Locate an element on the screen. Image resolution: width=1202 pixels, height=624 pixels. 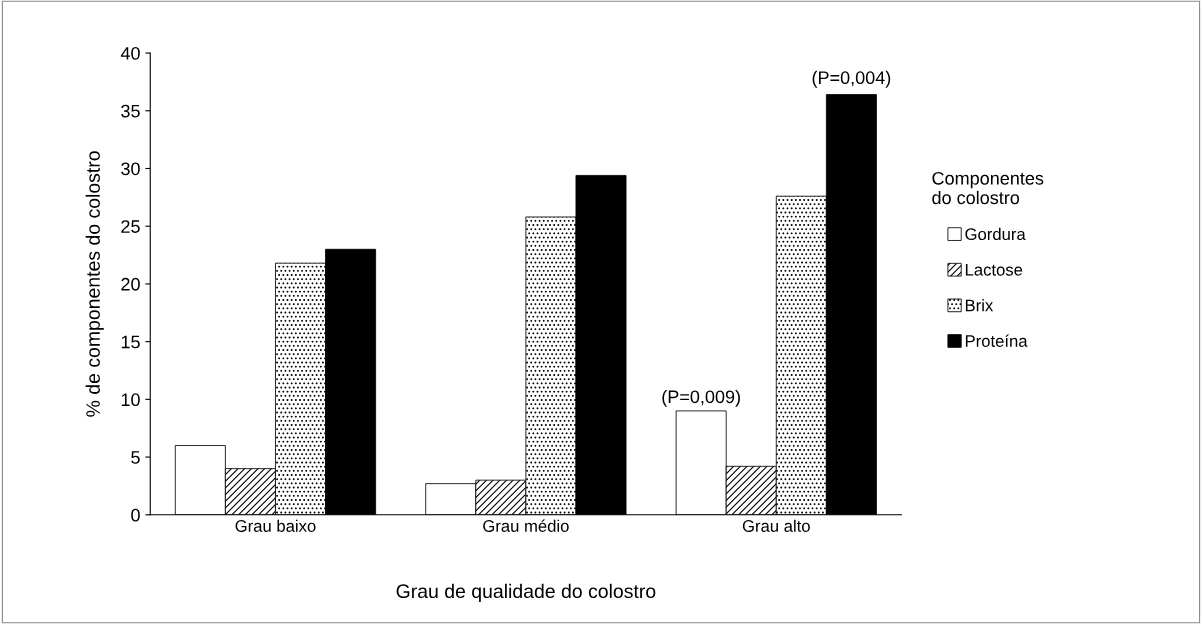
legend-label: Proteína is located at coordinates (996, 340).